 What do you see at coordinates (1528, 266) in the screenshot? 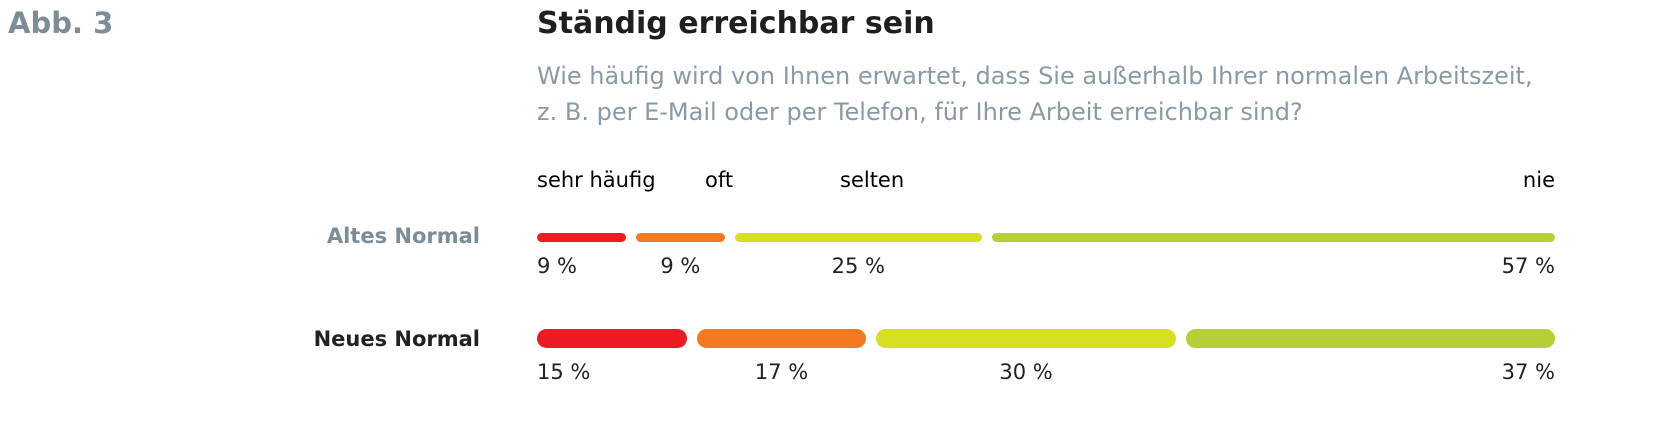
I see `data-label: 57 %` at bounding box center [1528, 266].